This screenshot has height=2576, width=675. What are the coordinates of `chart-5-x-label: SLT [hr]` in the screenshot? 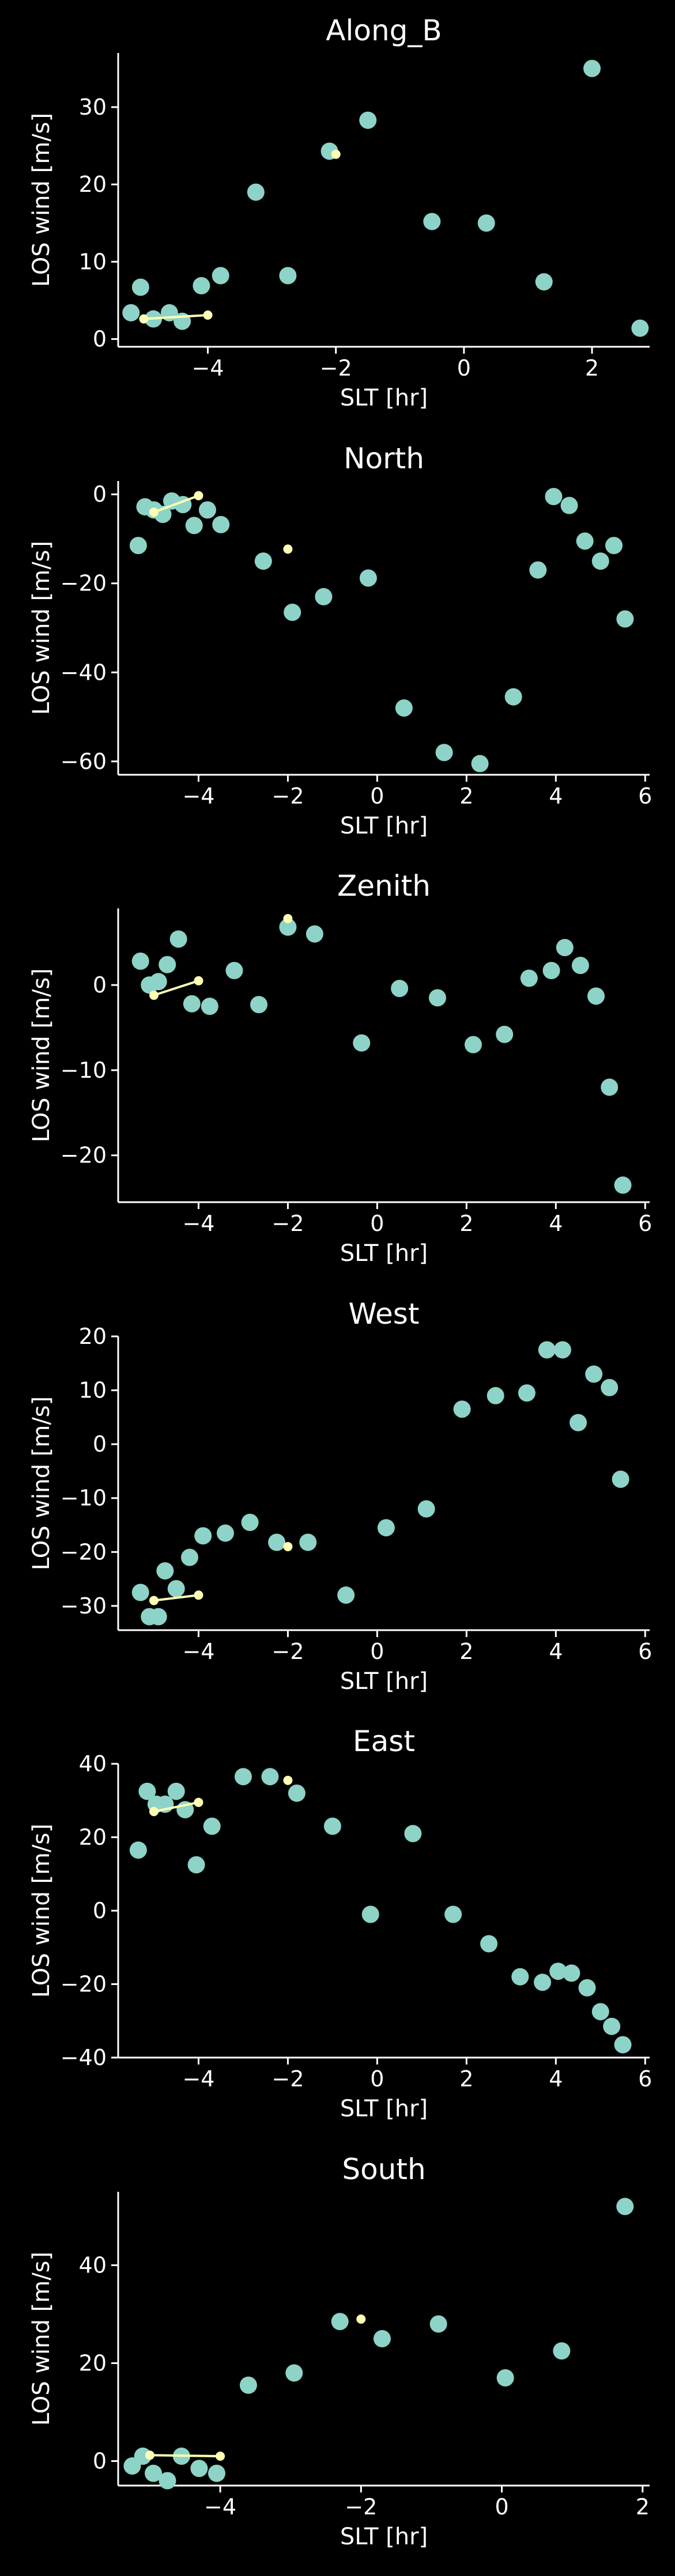 It's located at (384, 2537).